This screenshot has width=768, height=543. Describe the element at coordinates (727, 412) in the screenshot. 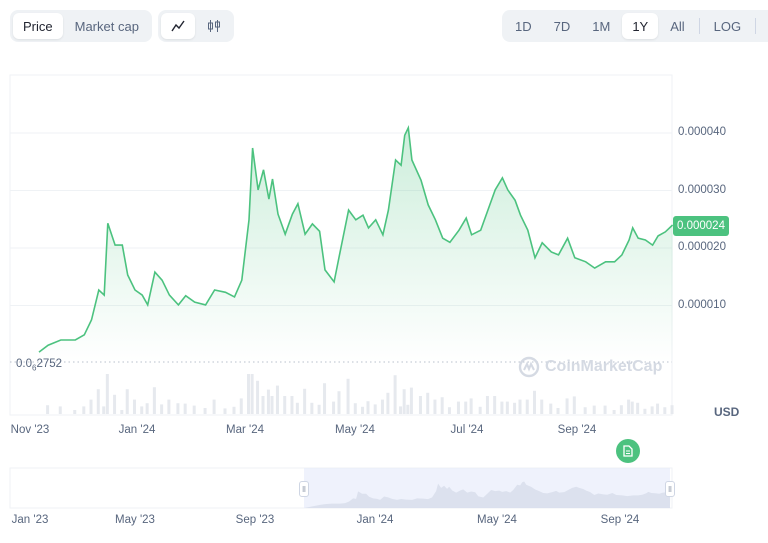

I see `currency-label: USD` at that location.